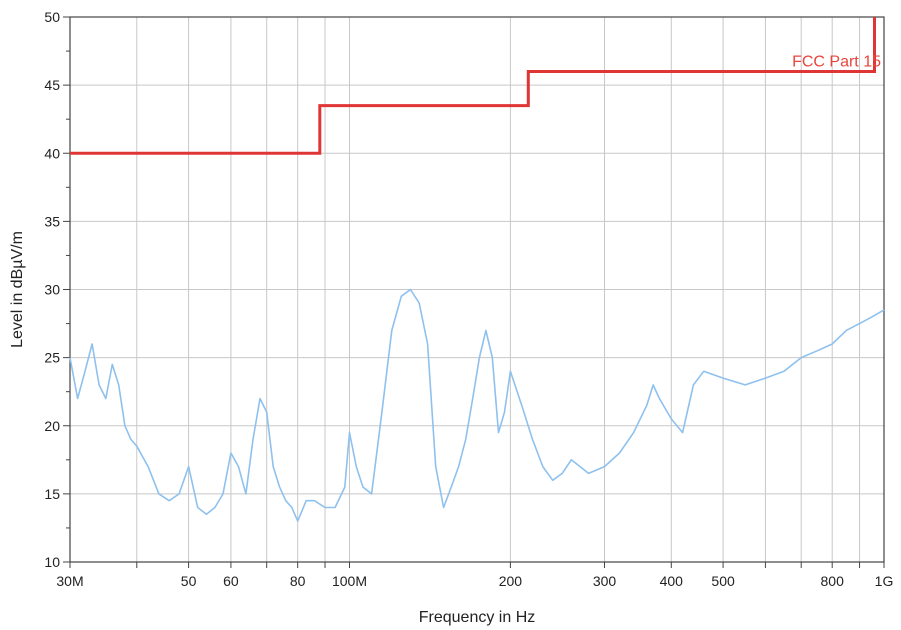 Image resolution: width=901 pixels, height=630 pixels. What do you see at coordinates (52, 17) in the screenshot?
I see `y-tick-label: 50` at bounding box center [52, 17].